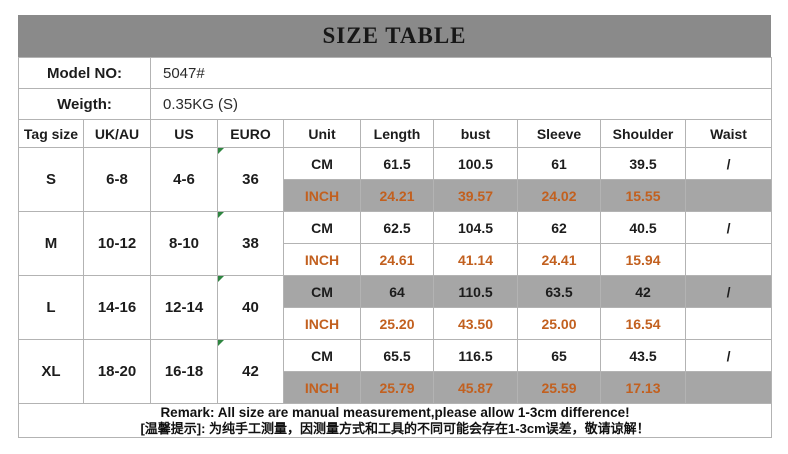 This screenshot has height=454, width=788. What do you see at coordinates (51, 371) in the screenshot?
I see `tag-size-value: XL` at bounding box center [51, 371].